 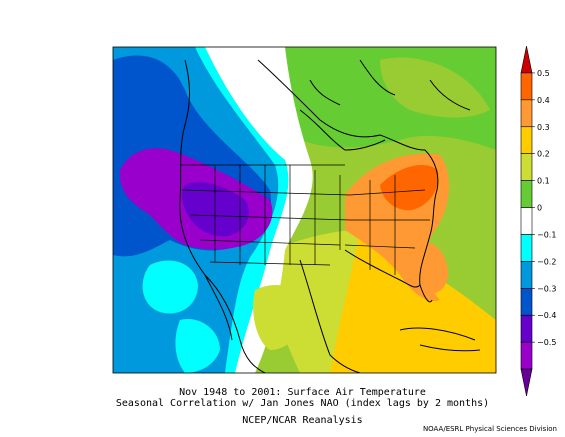 What do you see at coordinates (546, 261) in the screenshot?
I see `colorbar-tick-label: −0.2` at bounding box center [546, 261].